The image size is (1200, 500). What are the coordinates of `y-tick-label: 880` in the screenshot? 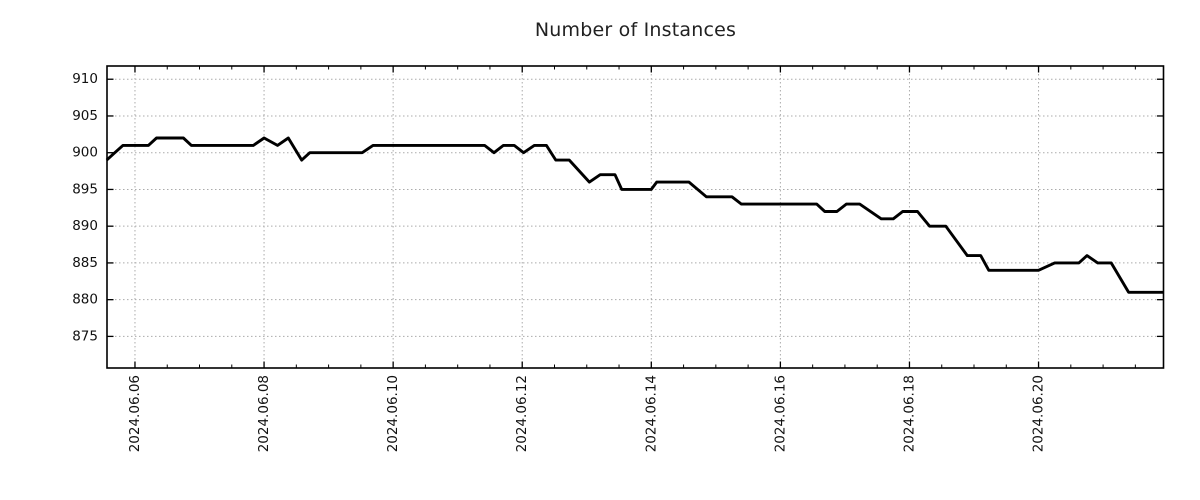 It's located at (85, 300).